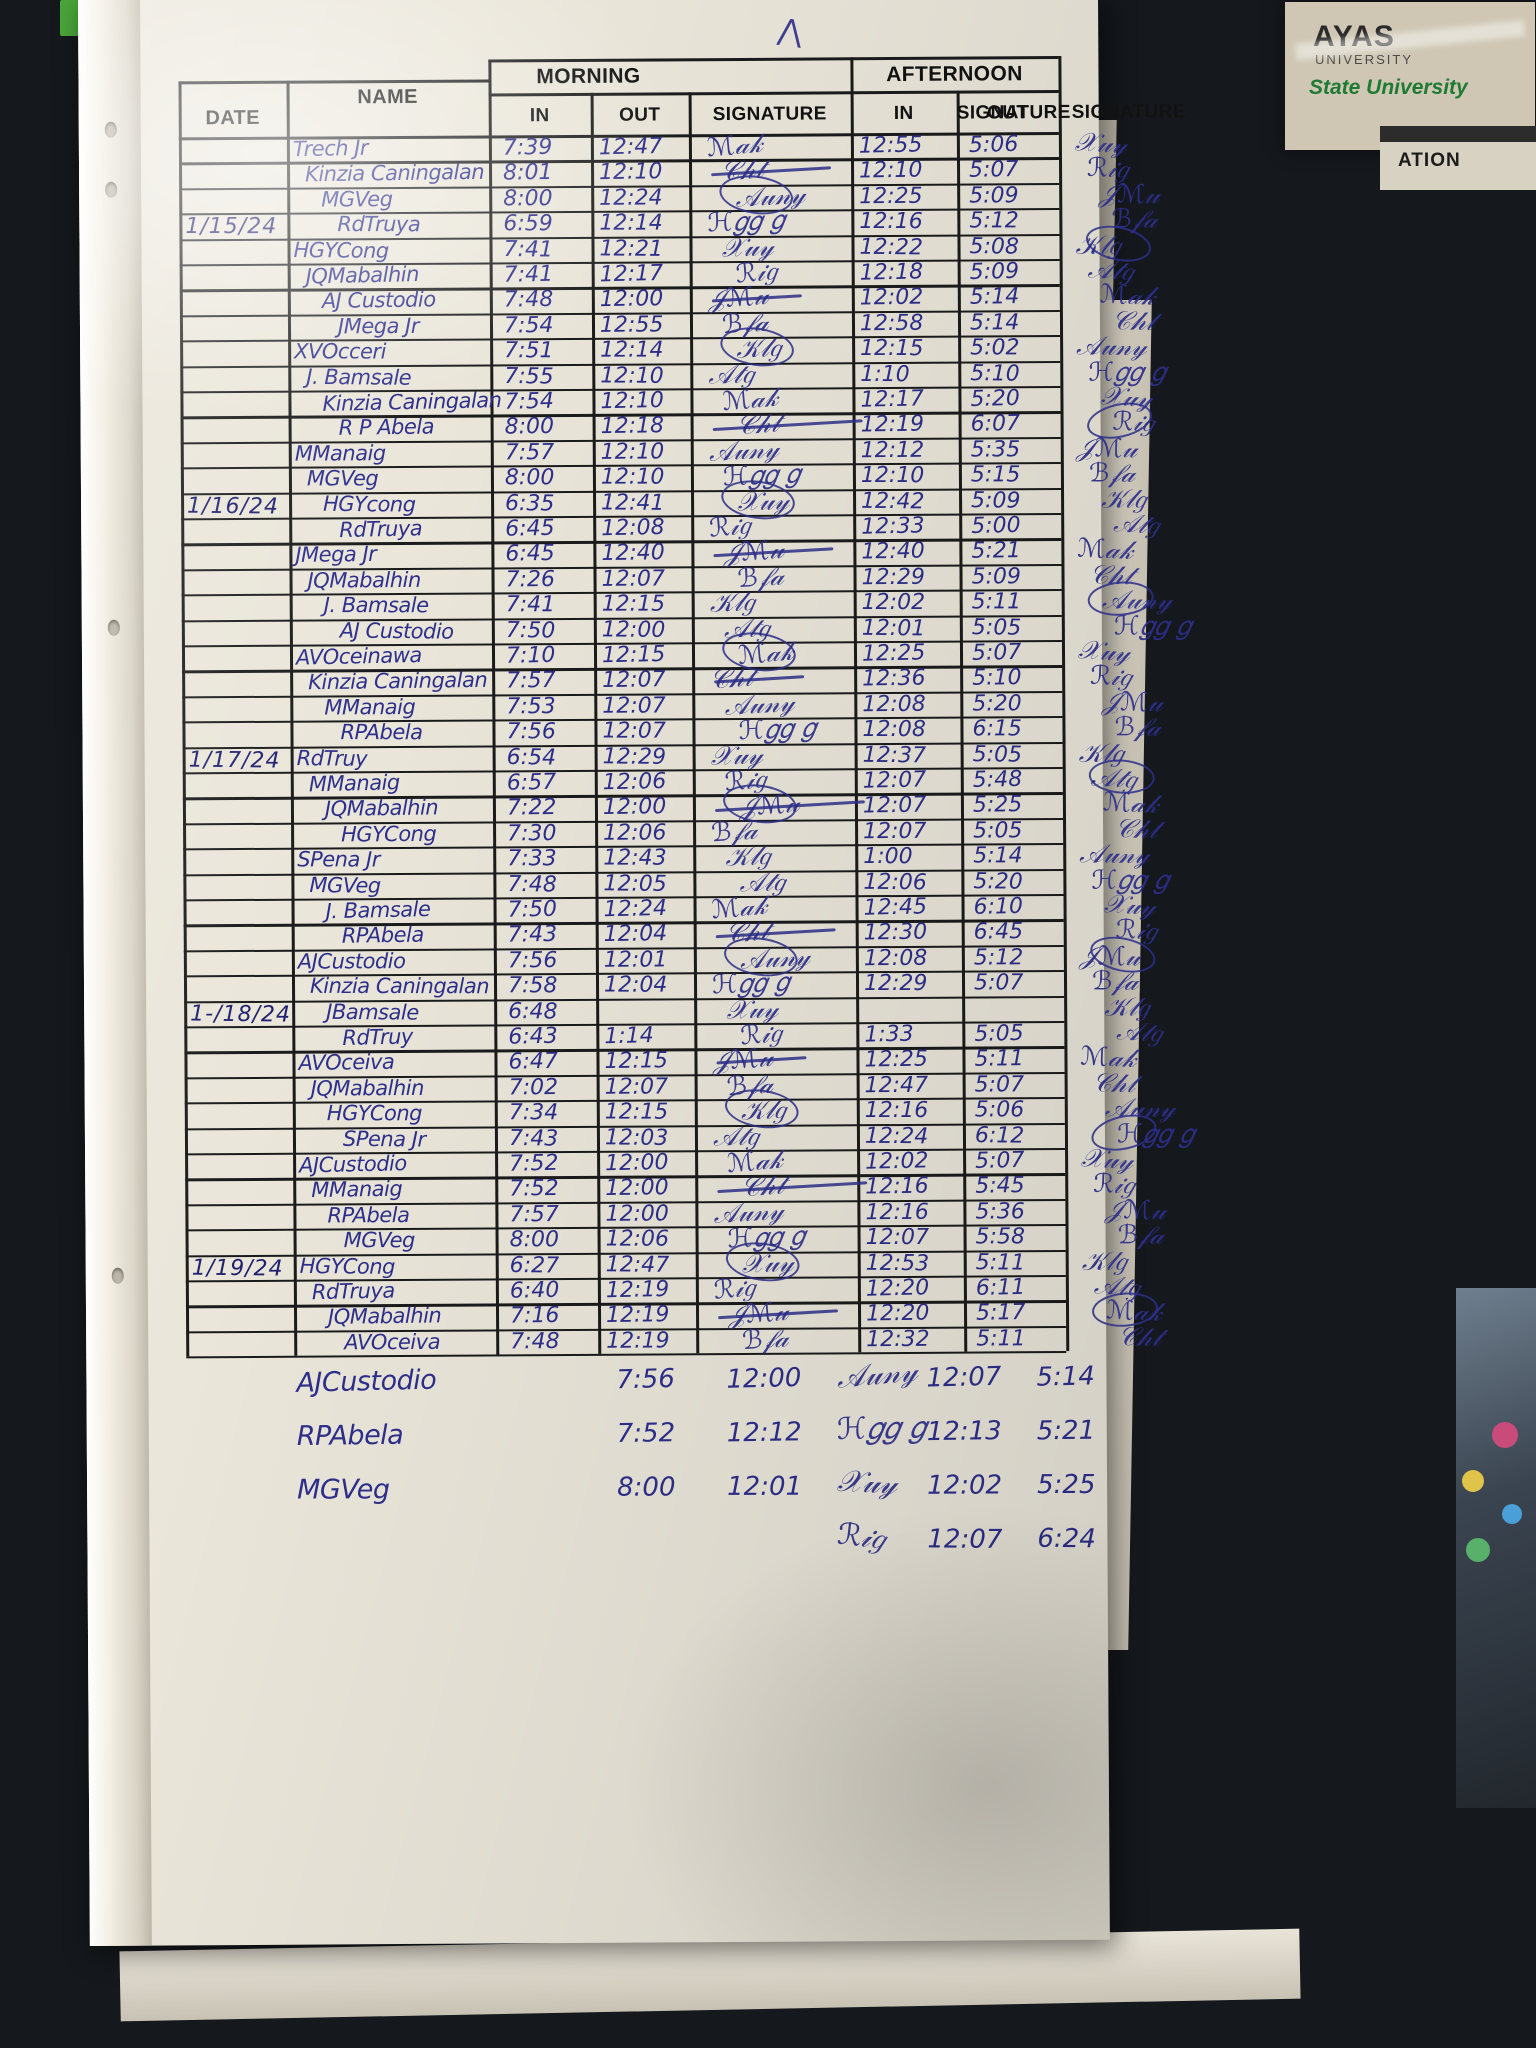 The height and width of the screenshot is (2048, 1536). I want to click on overflow-morning-out-value: 12:12, so click(764, 1433).